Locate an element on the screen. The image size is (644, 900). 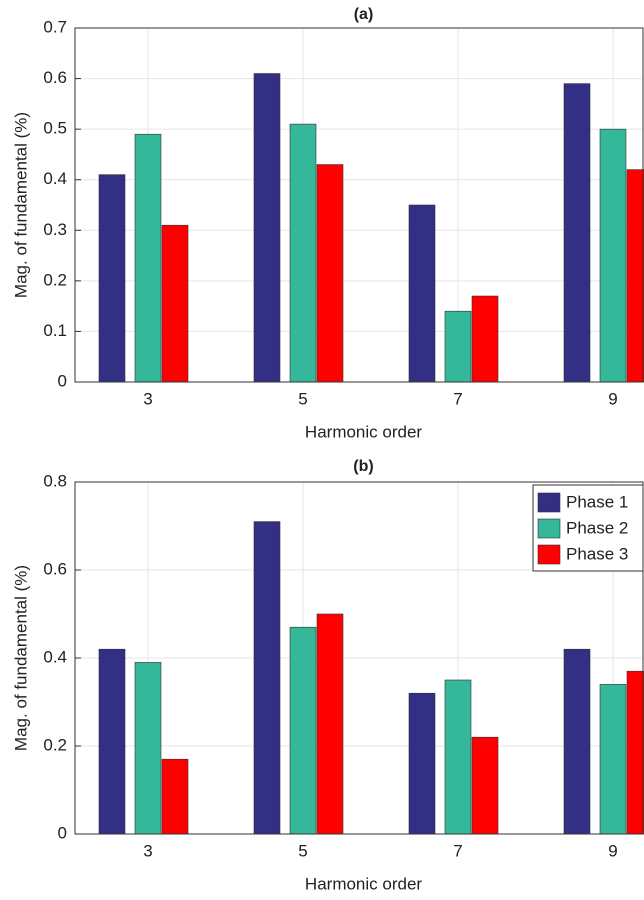
y-tick-label: 0.8 is located at coordinates (55, 480).